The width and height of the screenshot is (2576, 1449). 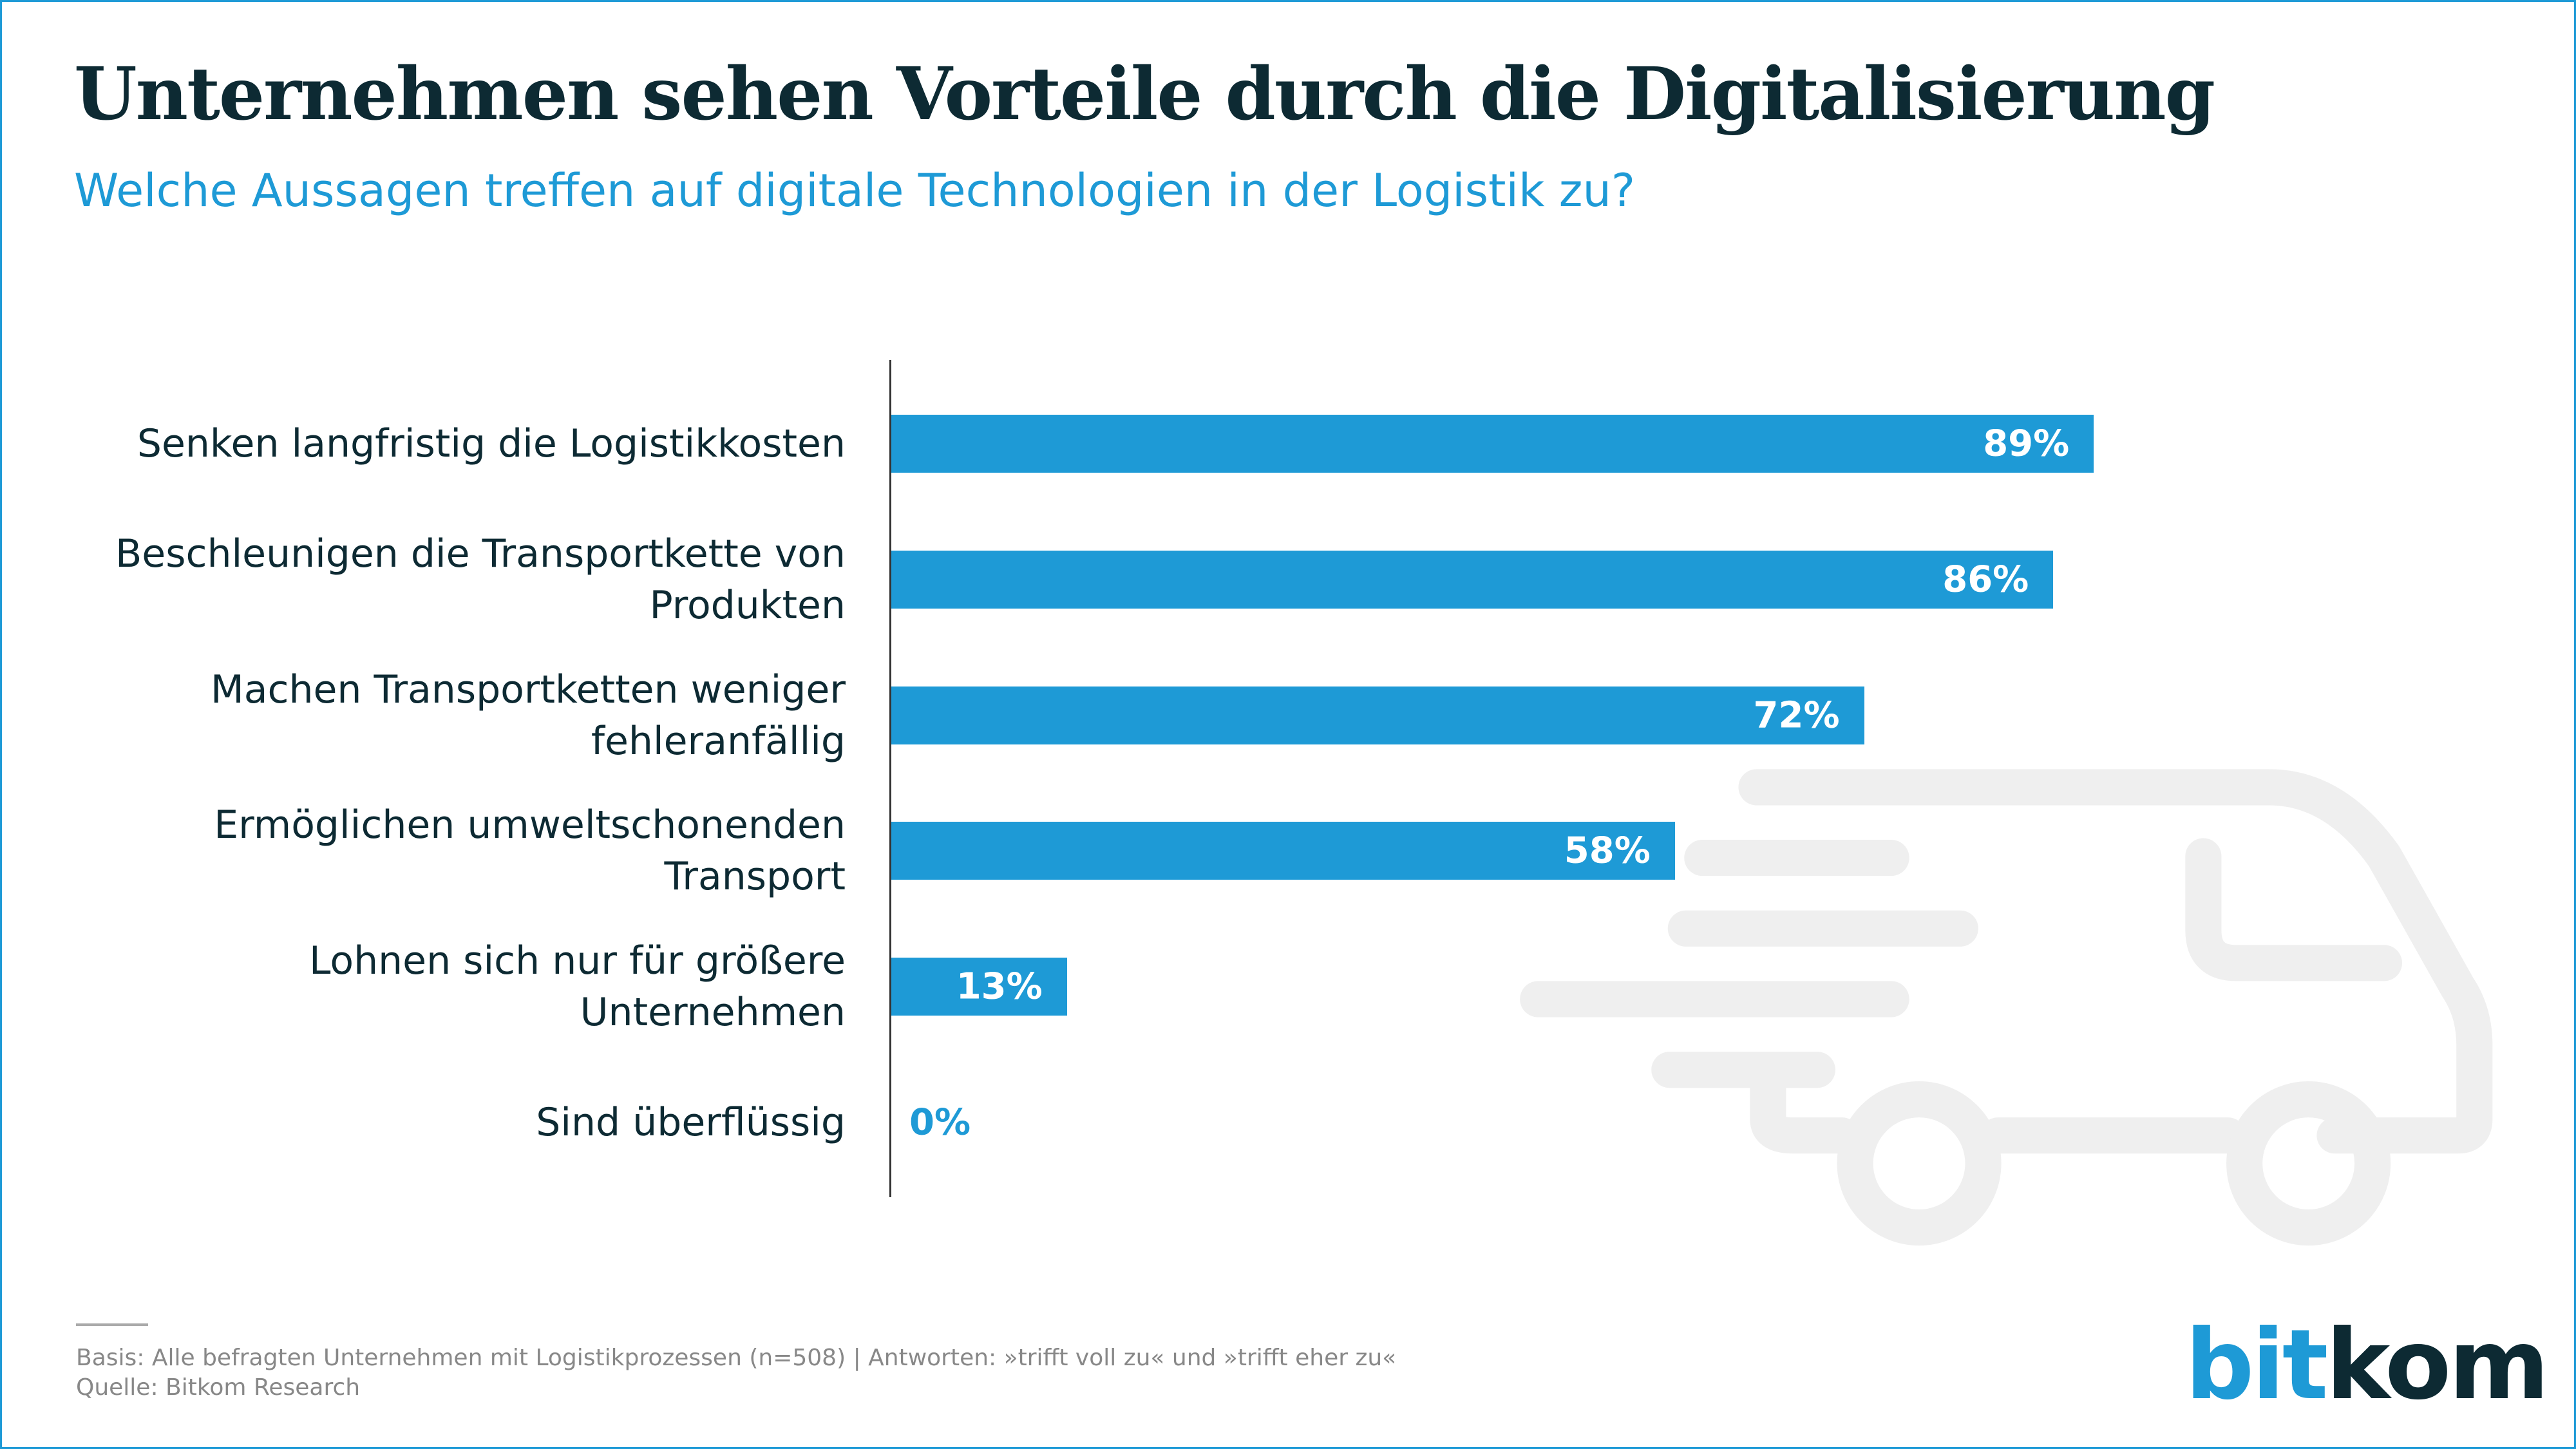 I want to click on category-label: Sind überflüssig, so click(x=691, y=1123).